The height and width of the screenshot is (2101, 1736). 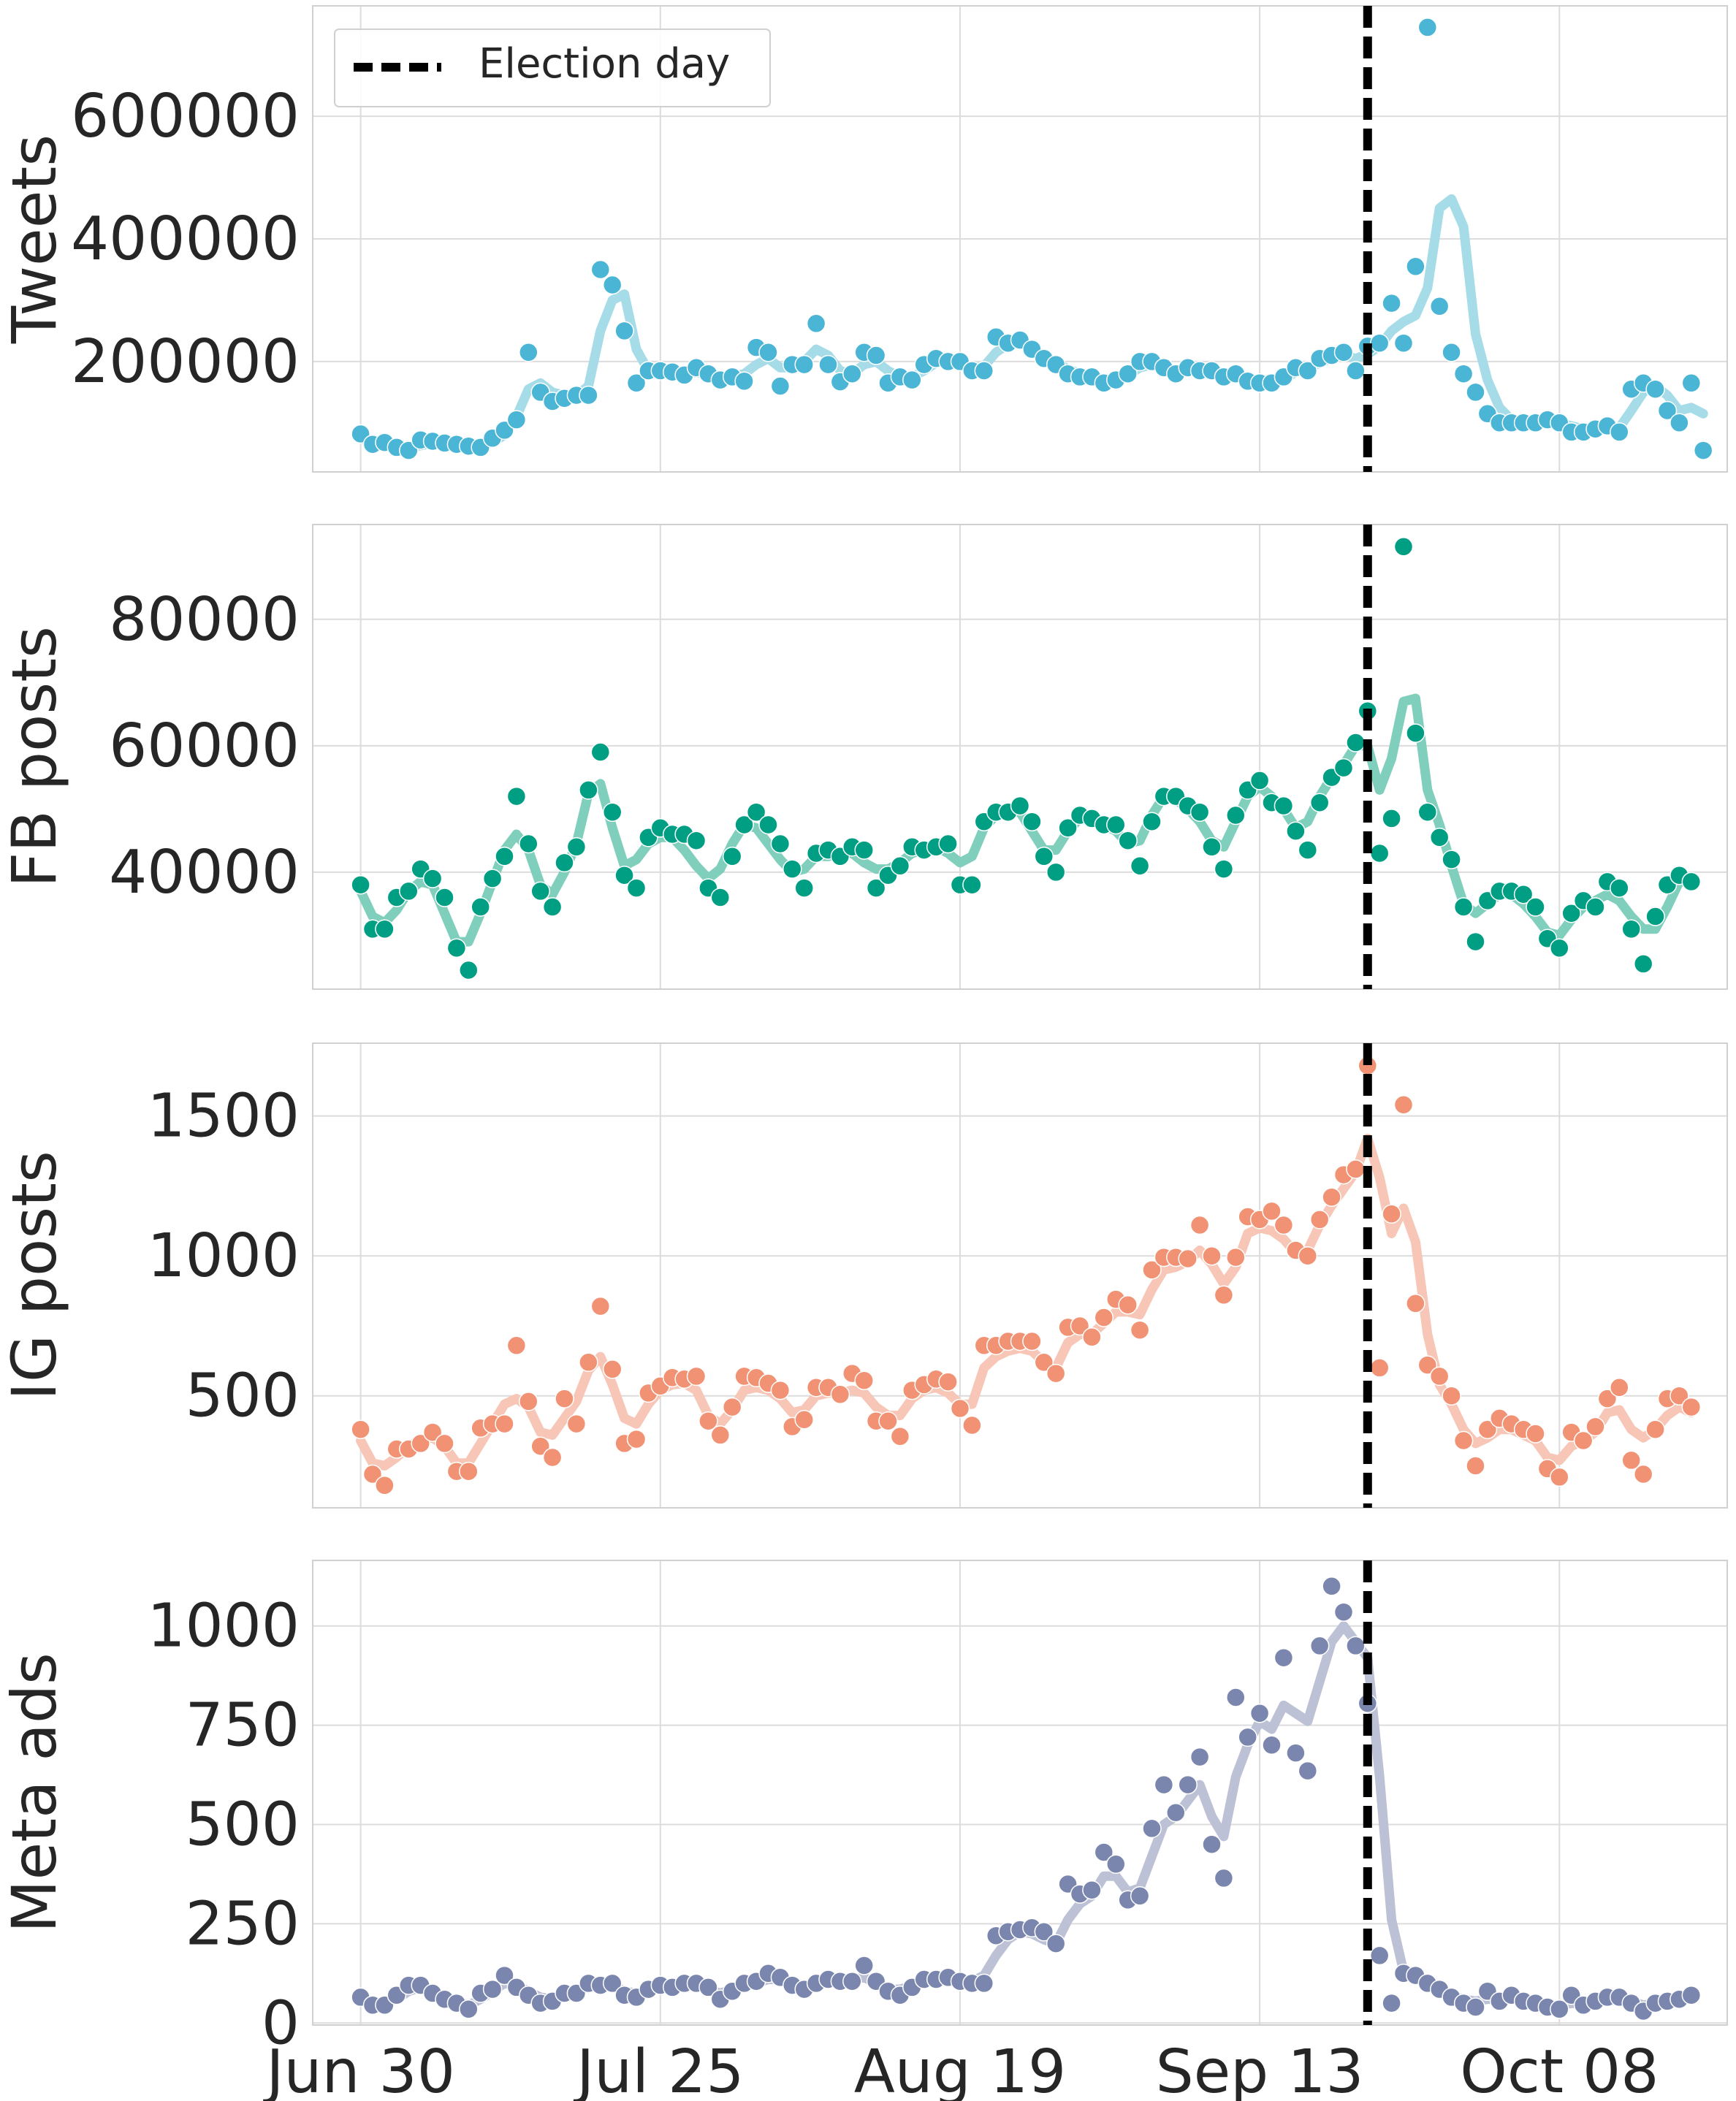 I want to click on legend: Election day, so click(x=552, y=67).